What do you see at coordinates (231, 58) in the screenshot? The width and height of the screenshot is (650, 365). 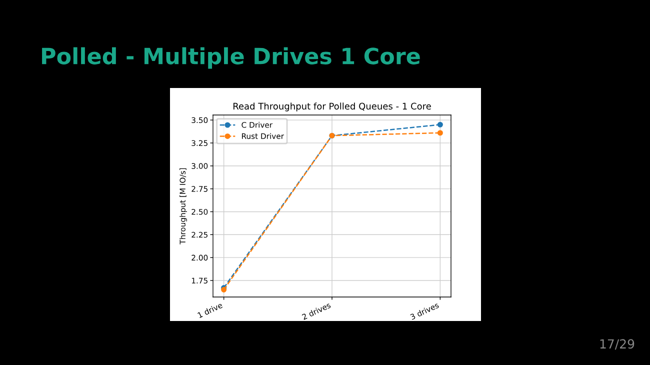 I see `text: Polled - Multiple Drives 1 Core` at bounding box center [231, 58].